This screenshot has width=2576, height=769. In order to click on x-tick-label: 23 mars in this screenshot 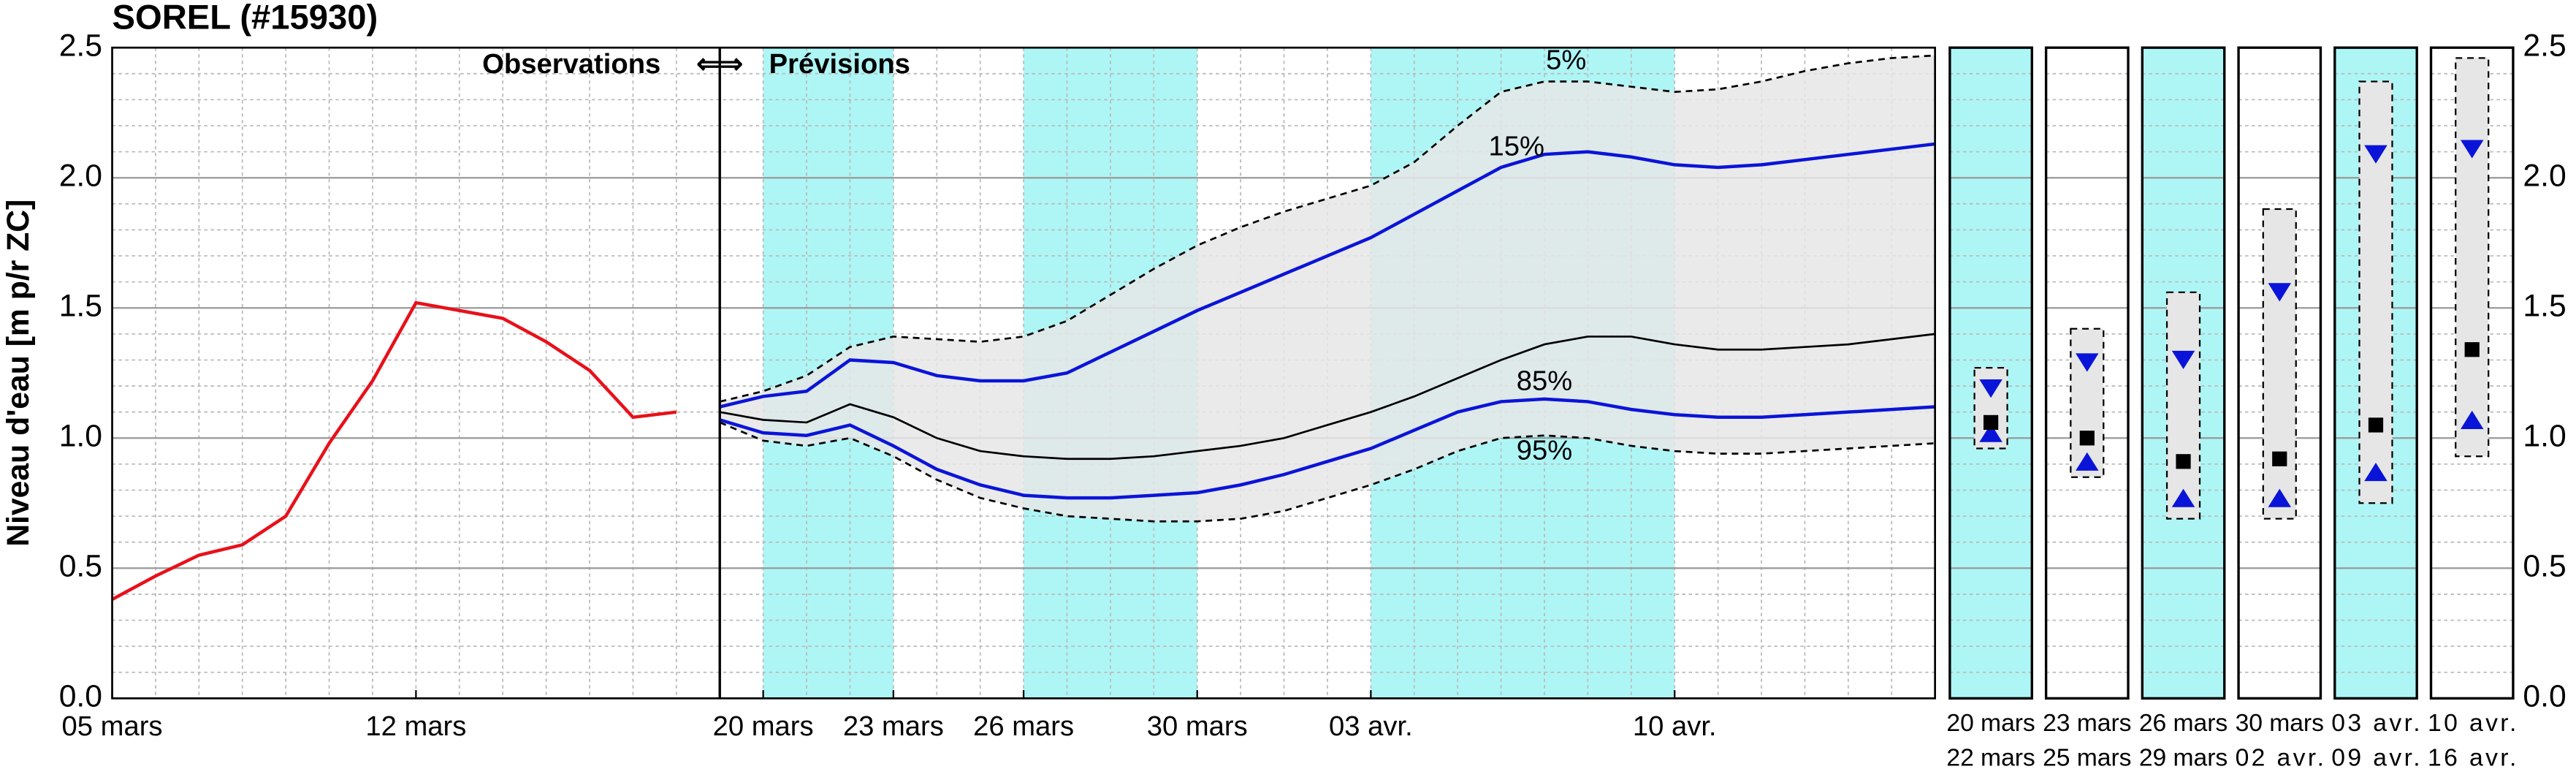, I will do `click(894, 726)`.